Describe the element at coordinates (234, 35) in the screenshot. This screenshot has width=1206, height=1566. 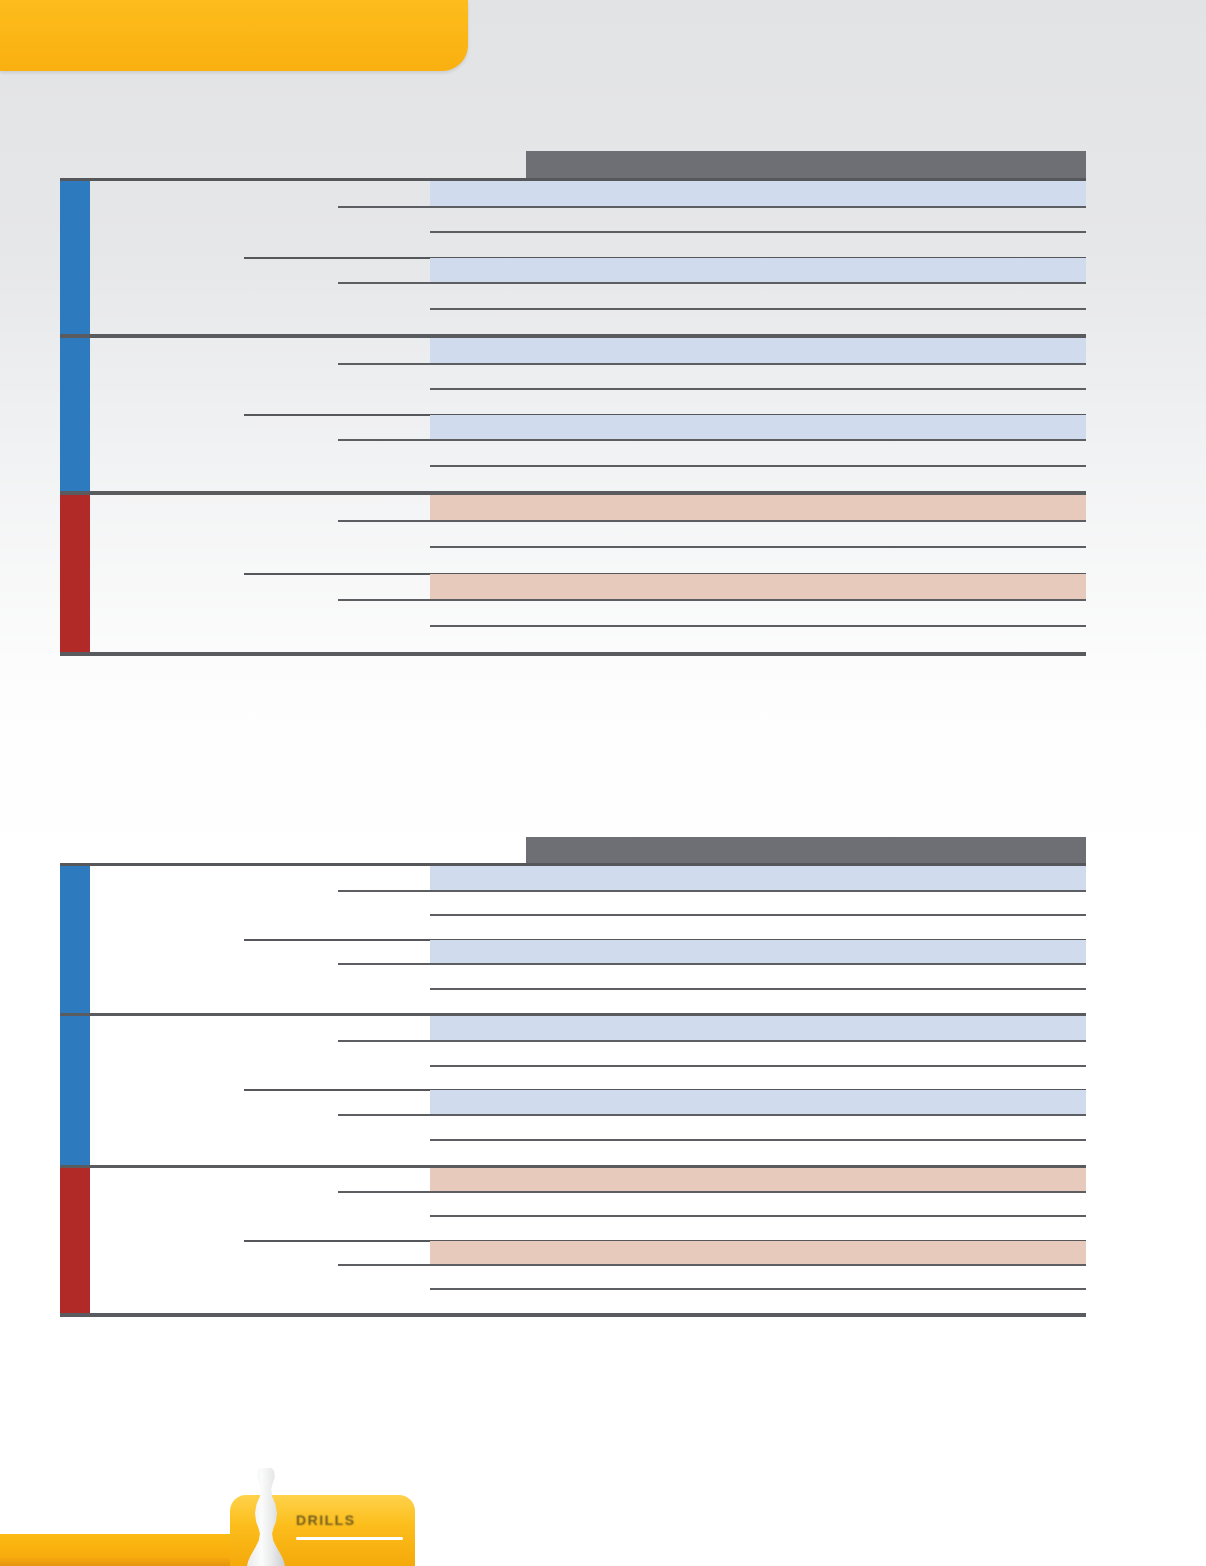
I see `top-header-banner` at that location.